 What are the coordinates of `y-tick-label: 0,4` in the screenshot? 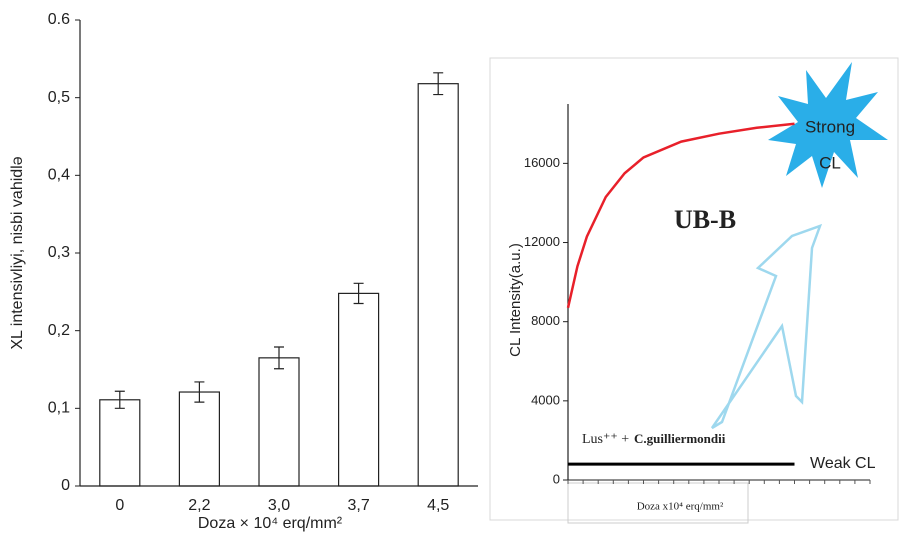 It's located at (59, 175).